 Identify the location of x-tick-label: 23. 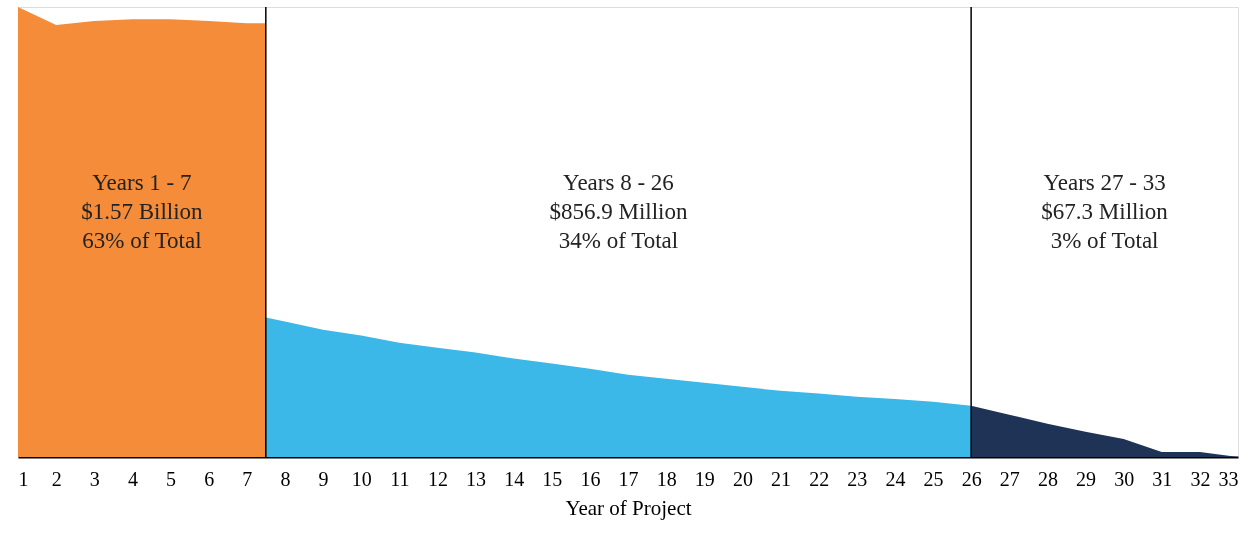
(857, 478).